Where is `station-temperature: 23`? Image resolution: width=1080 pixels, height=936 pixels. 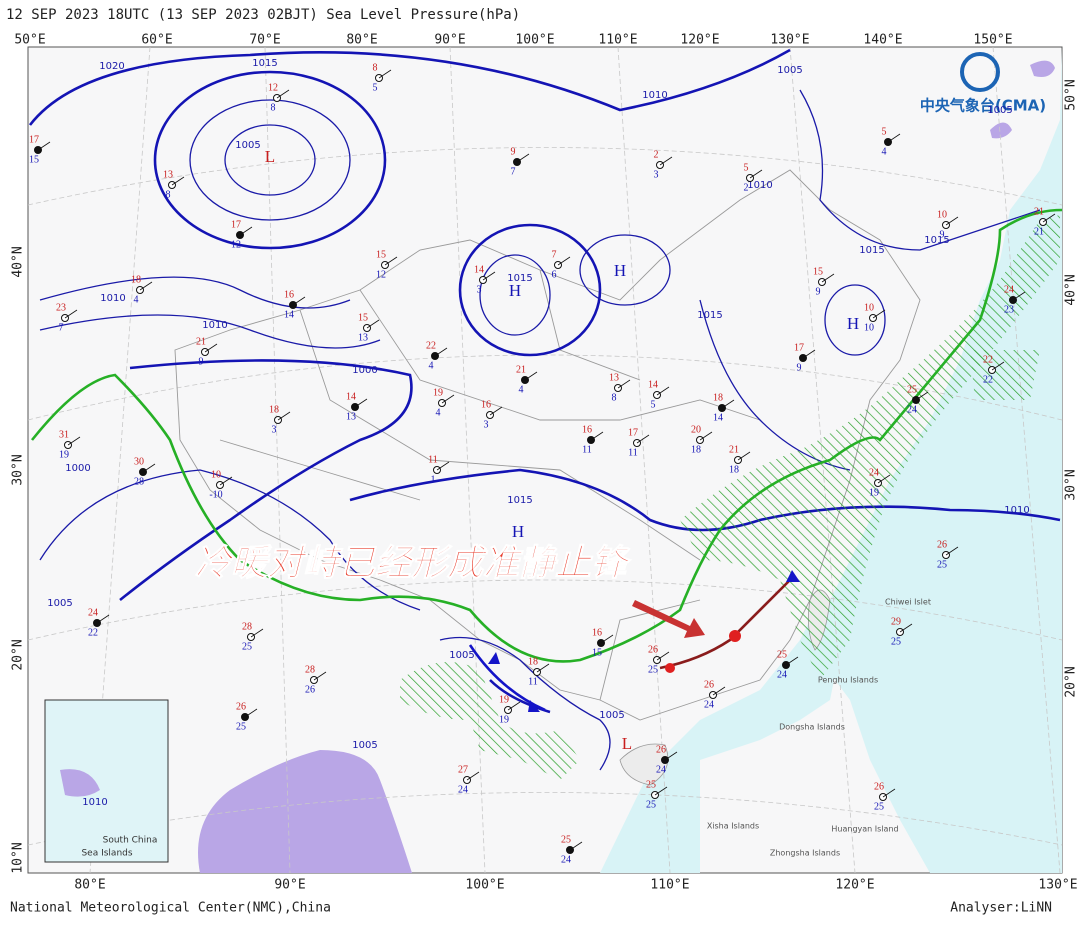 station-temperature: 23 is located at coordinates (61, 307).